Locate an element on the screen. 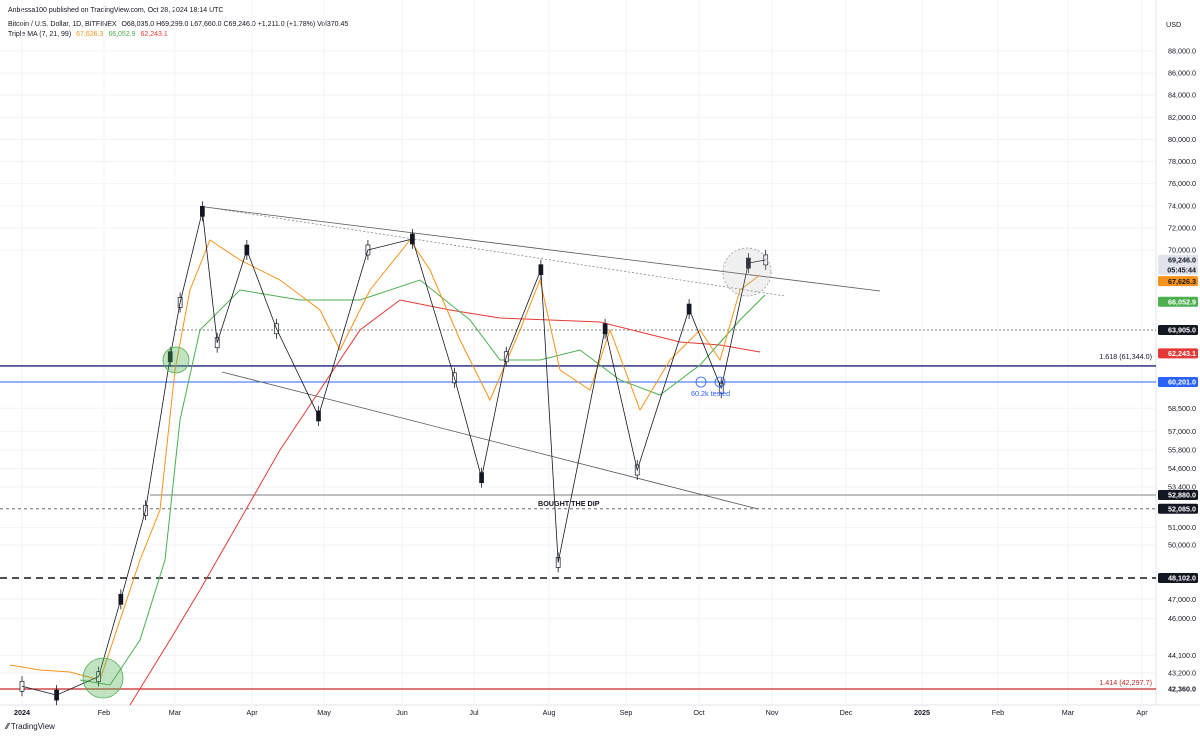 This screenshot has width=1200, height=738. price-tick-label: 51,000.0 is located at coordinates (1182, 527).